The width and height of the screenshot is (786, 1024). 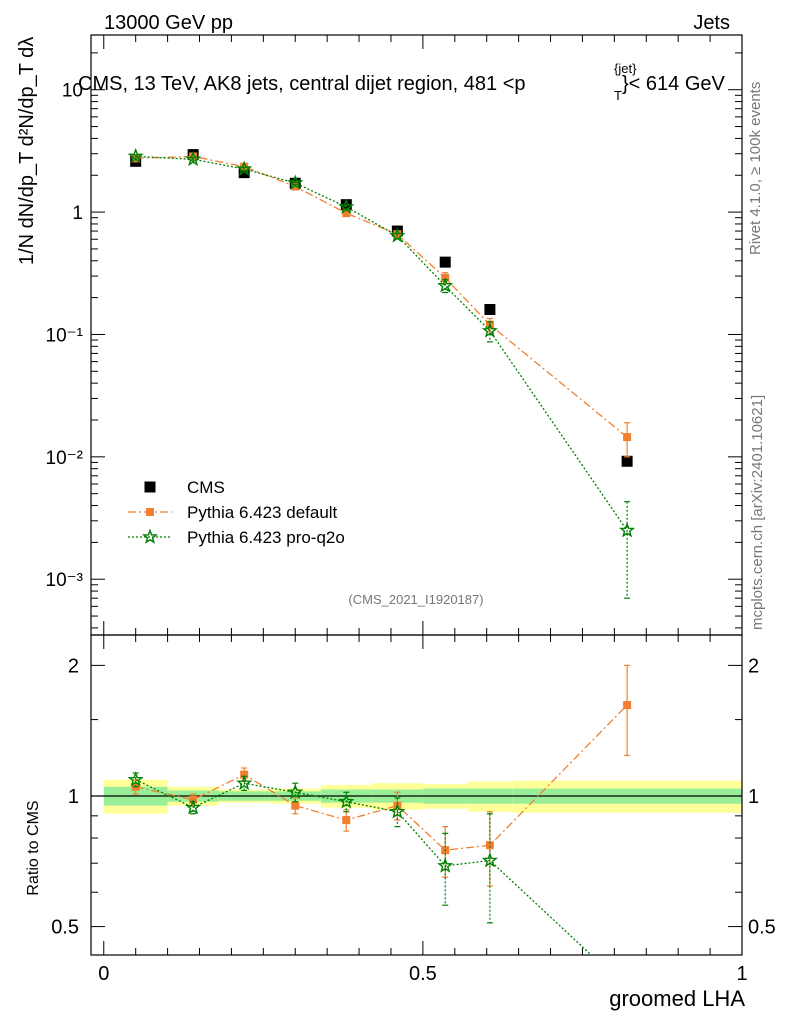 I want to click on title-superscript: {jet}, so click(x=625, y=68).